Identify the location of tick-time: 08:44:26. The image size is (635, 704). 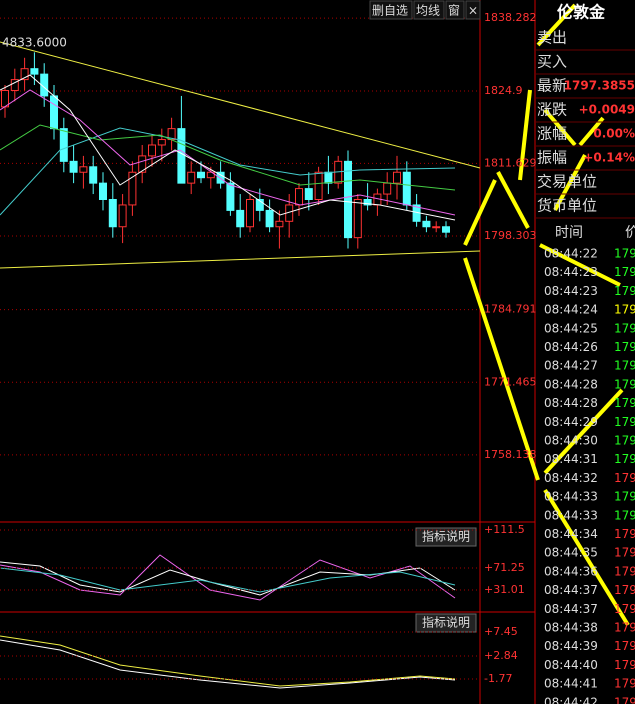
(571, 347).